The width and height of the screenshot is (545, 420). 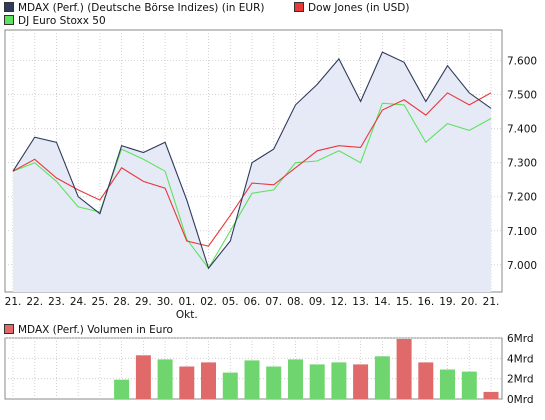 What do you see at coordinates (143, 302) in the screenshot?
I see `x-tick-label: 29.` at bounding box center [143, 302].